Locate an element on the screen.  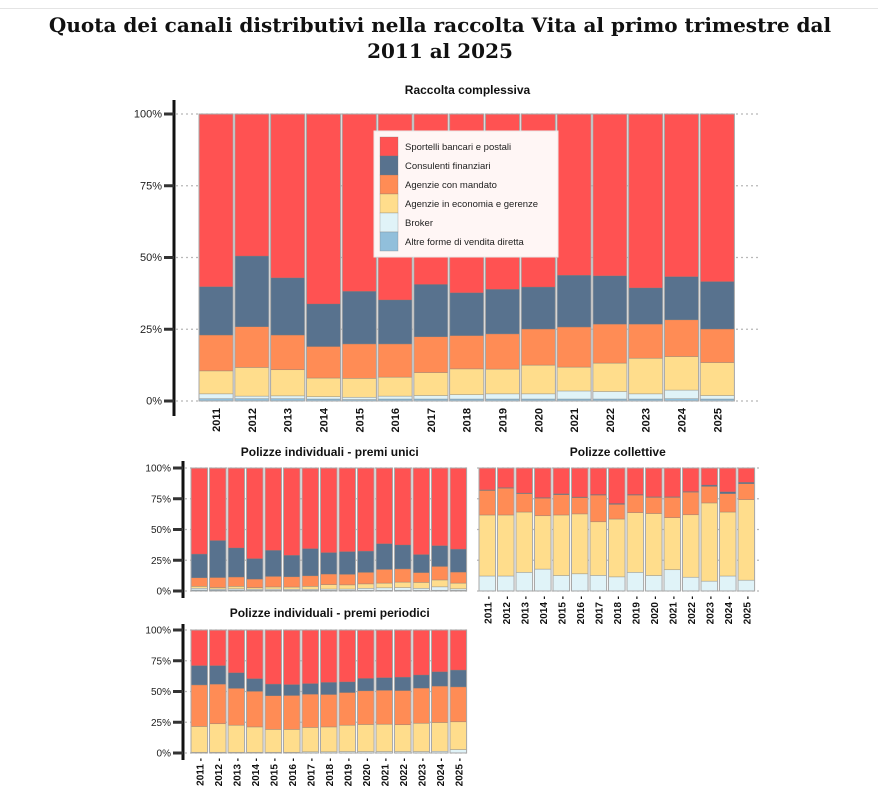
bar-agenzie-in-economia-e-gerenze-2016 is located at coordinates (292, 588).